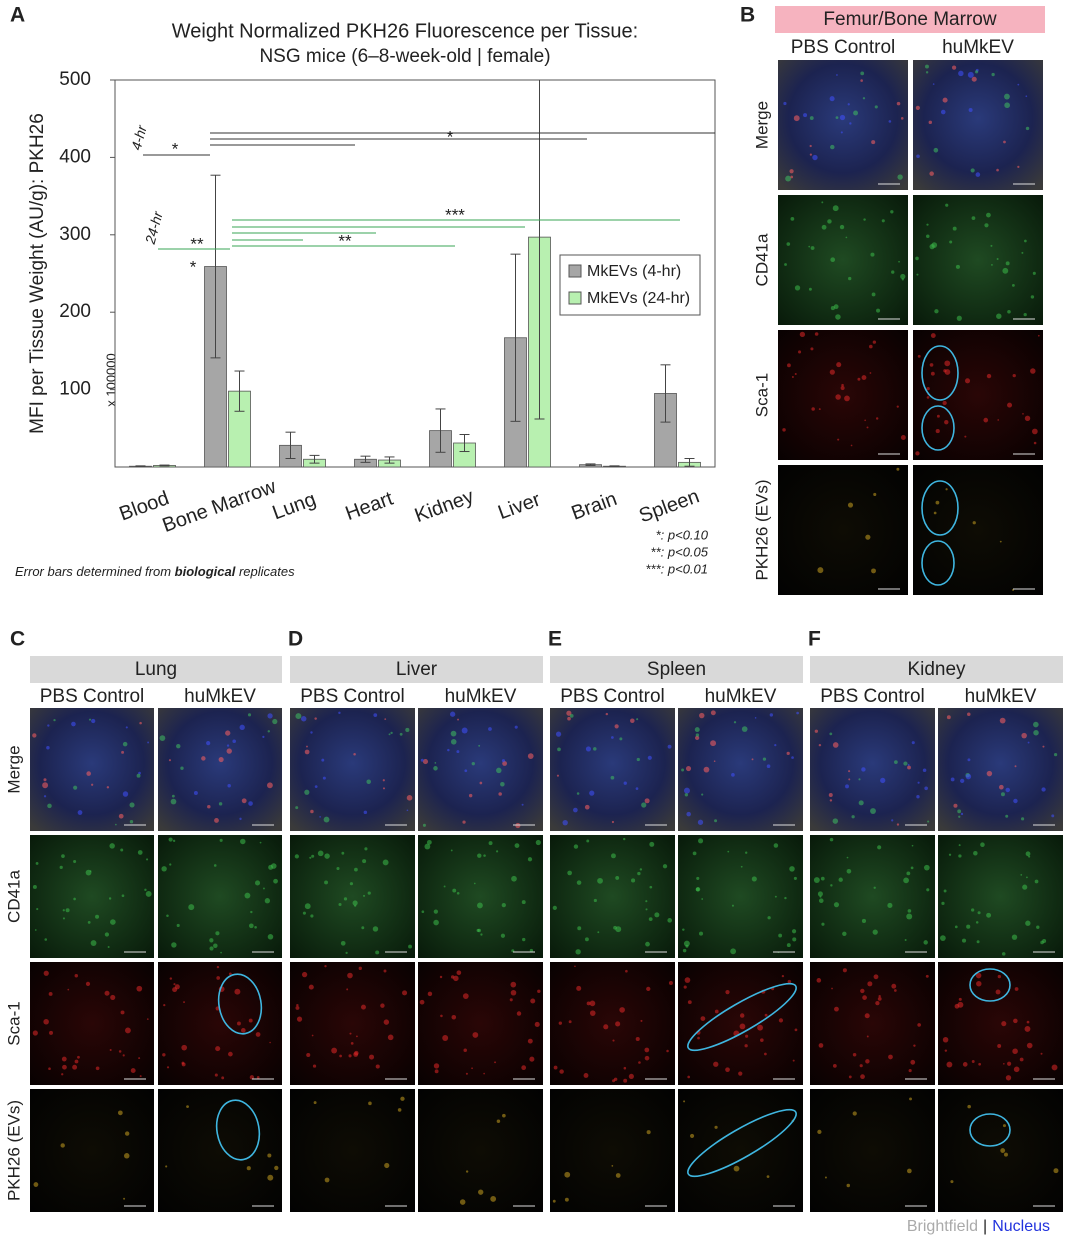 The height and width of the screenshot is (1240, 1065). I want to click on footnote-part: biological, so click(205, 571).